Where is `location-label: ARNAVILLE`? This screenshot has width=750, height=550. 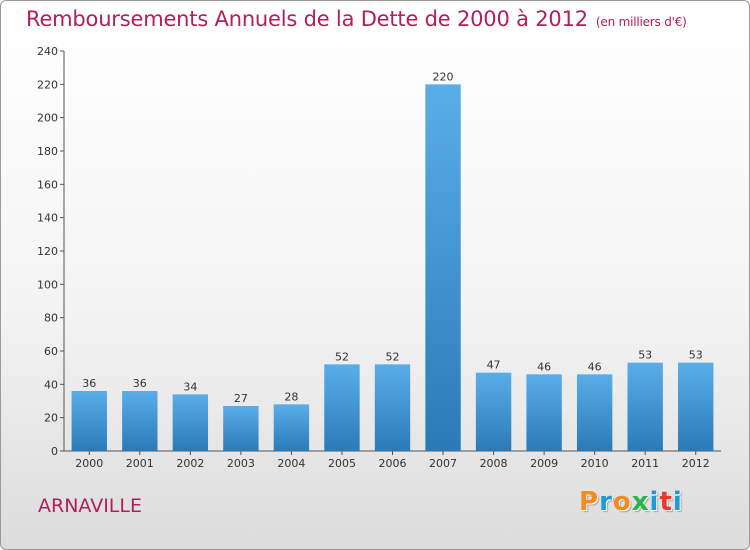 location-label: ARNAVILLE is located at coordinates (90, 506).